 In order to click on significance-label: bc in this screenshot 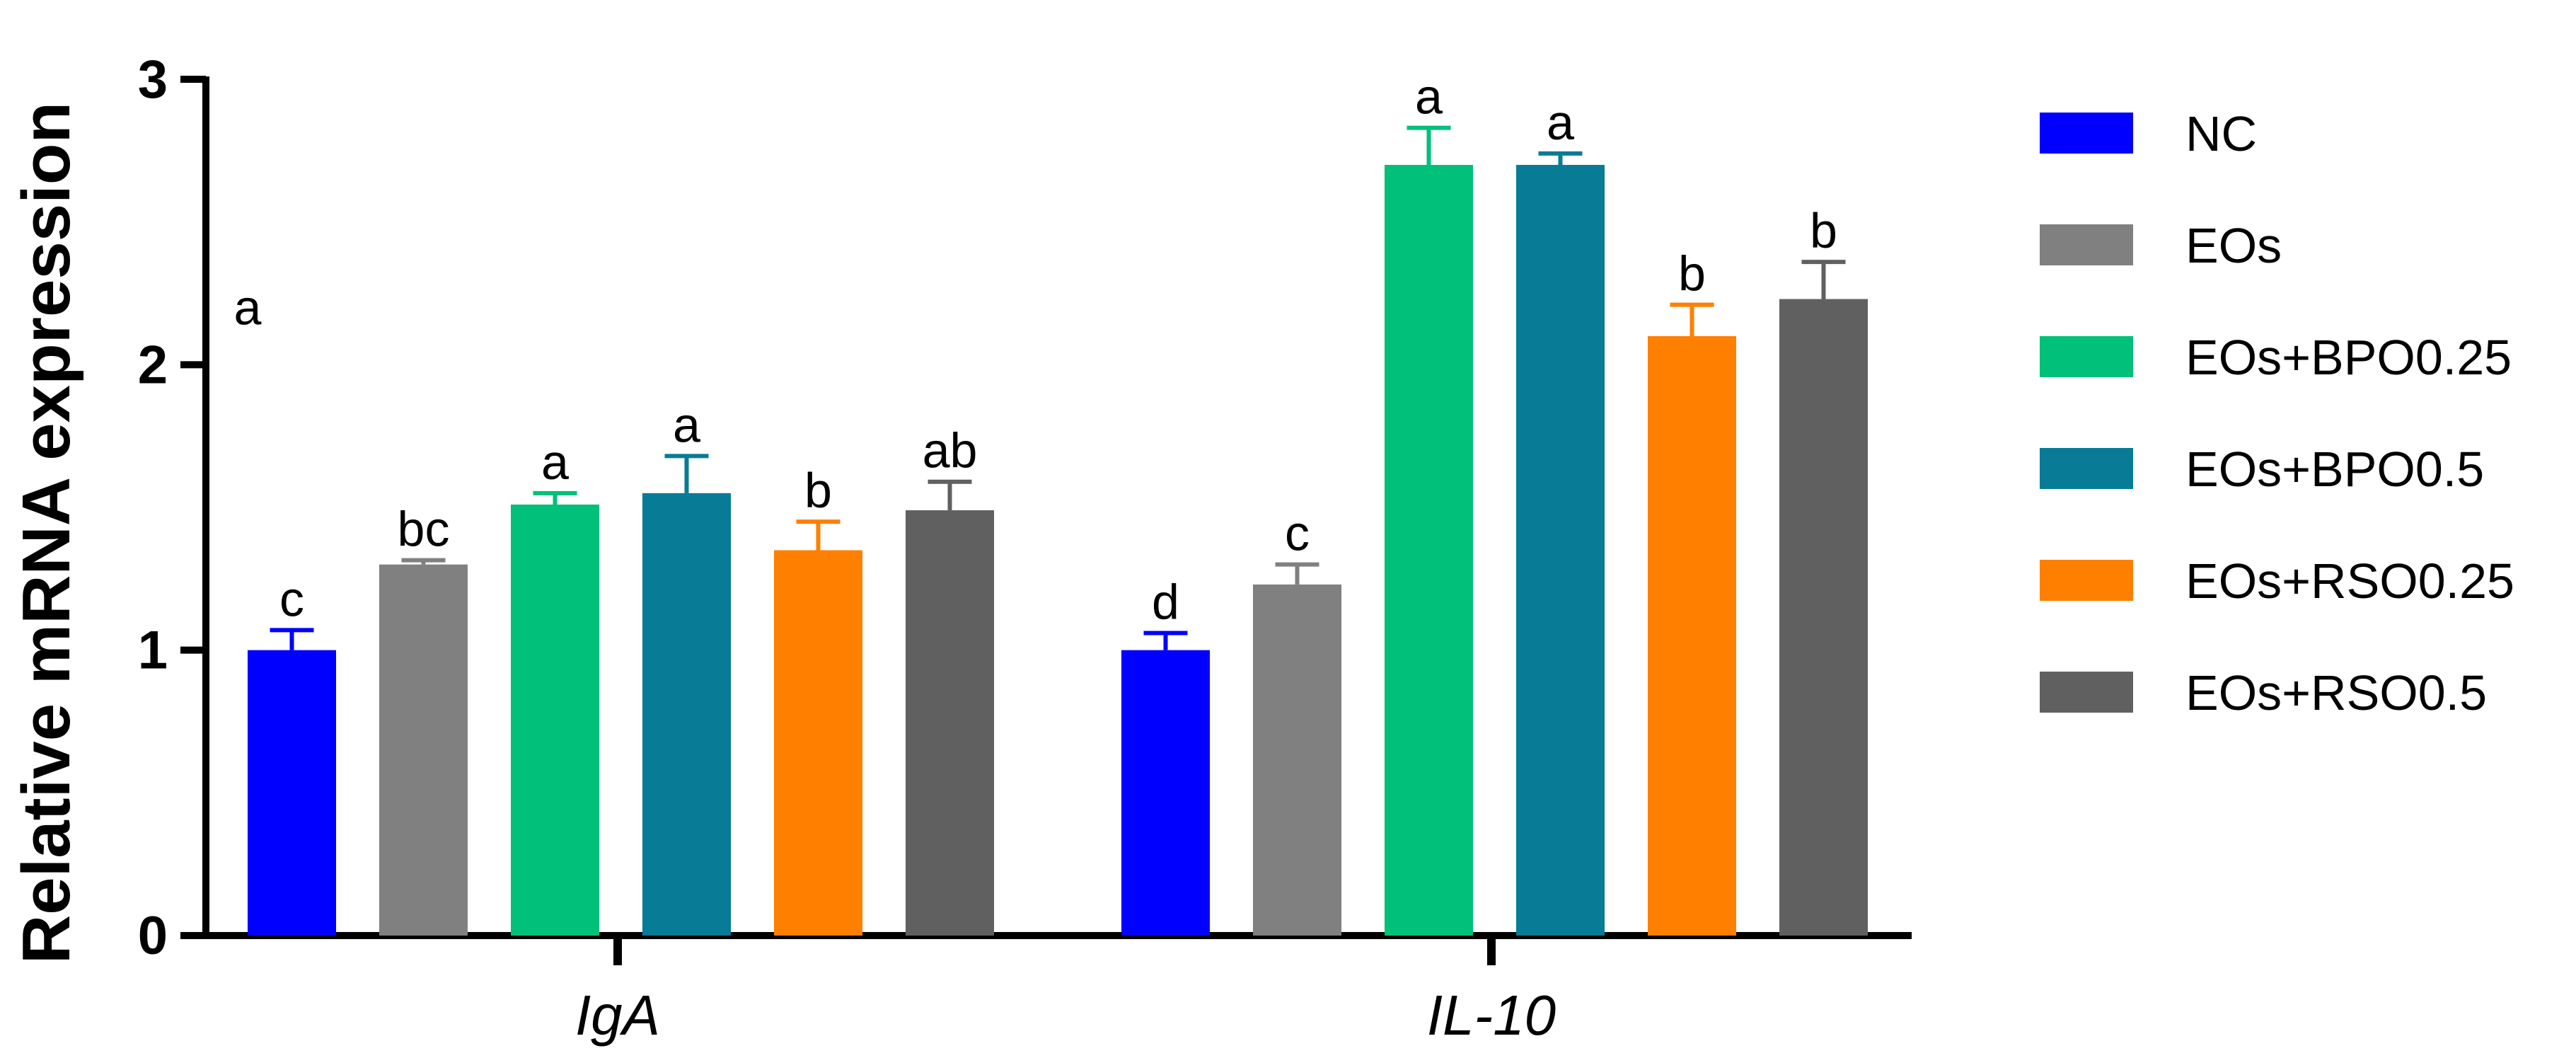, I will do `click(424, 530)`.